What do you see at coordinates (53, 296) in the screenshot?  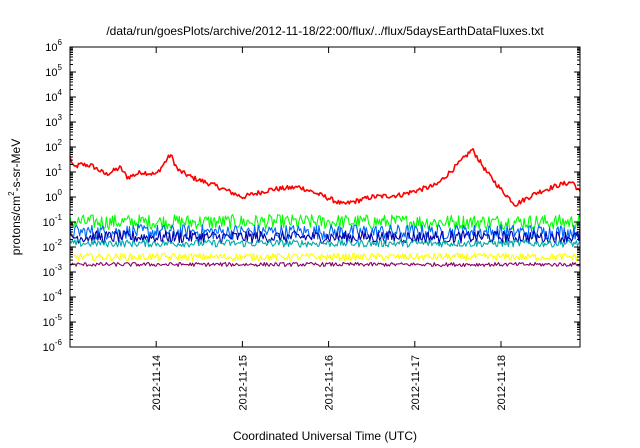 I see `y-tick-label: 10⁻⁴` at bounding box center [53, 296].